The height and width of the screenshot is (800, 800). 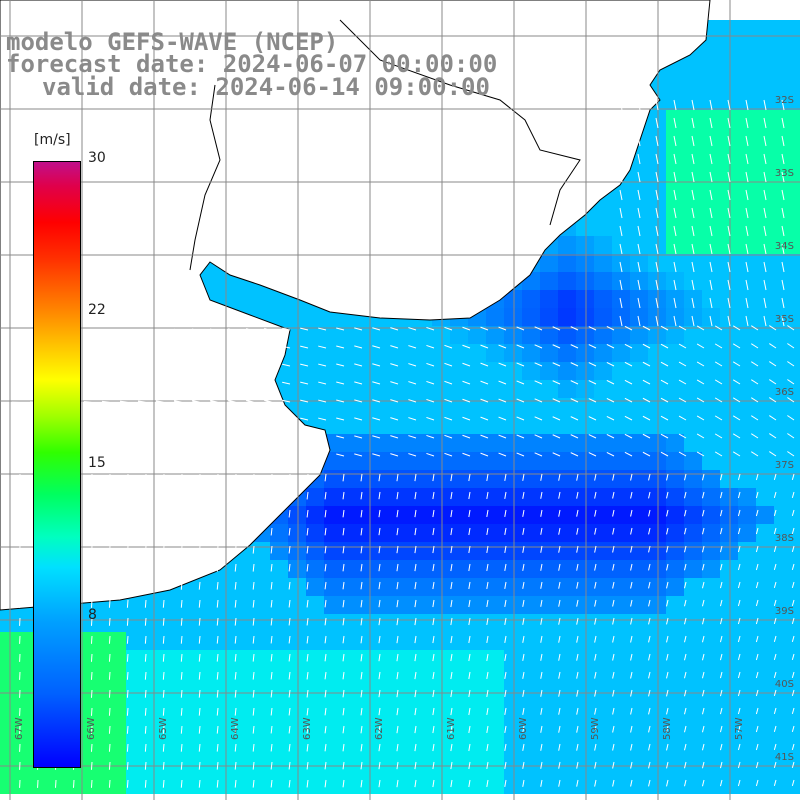 What do you see at coordinates (739, 728) in the screenshot?
I see `longitude-label: 57W` at bounding box center [739, 728].